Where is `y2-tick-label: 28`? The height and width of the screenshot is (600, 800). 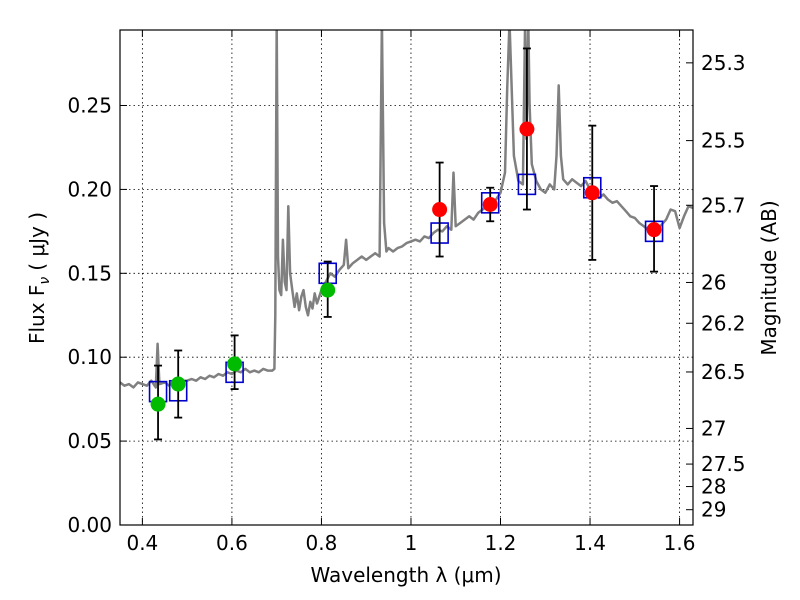 y2-tick-label: 28 is located at coordinates (713, 487).